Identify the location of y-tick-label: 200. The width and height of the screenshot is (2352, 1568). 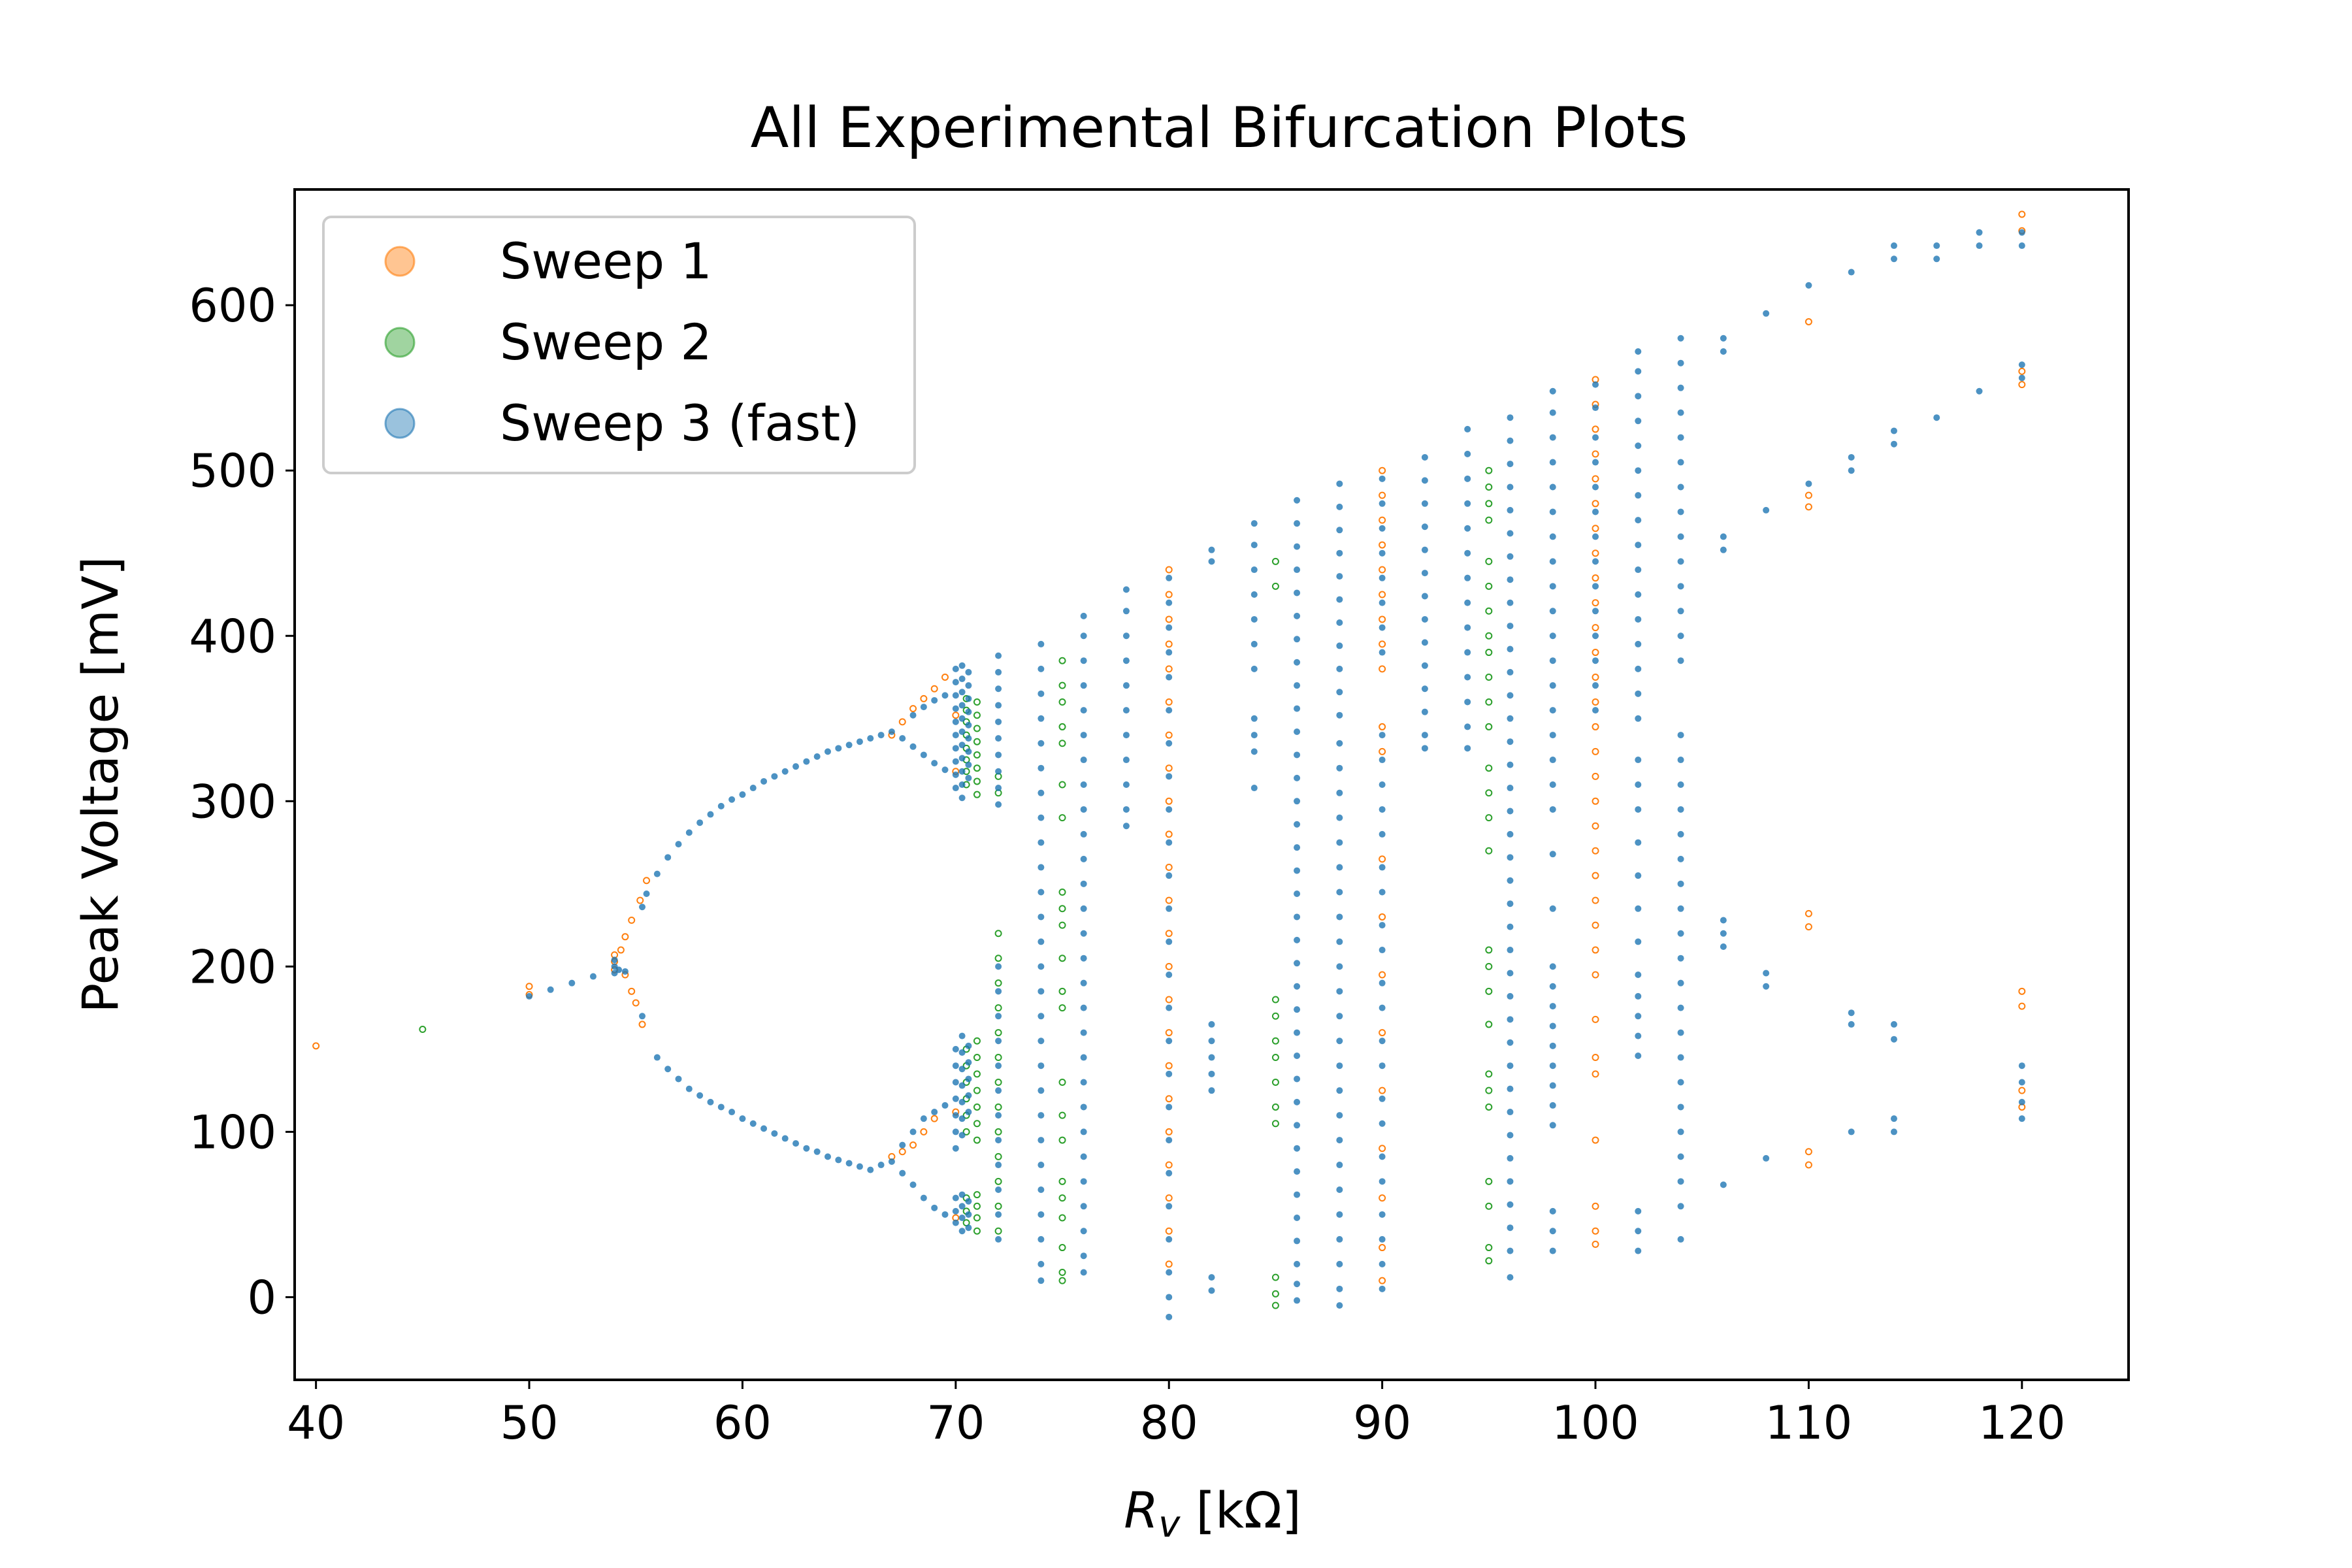
(232, 967).